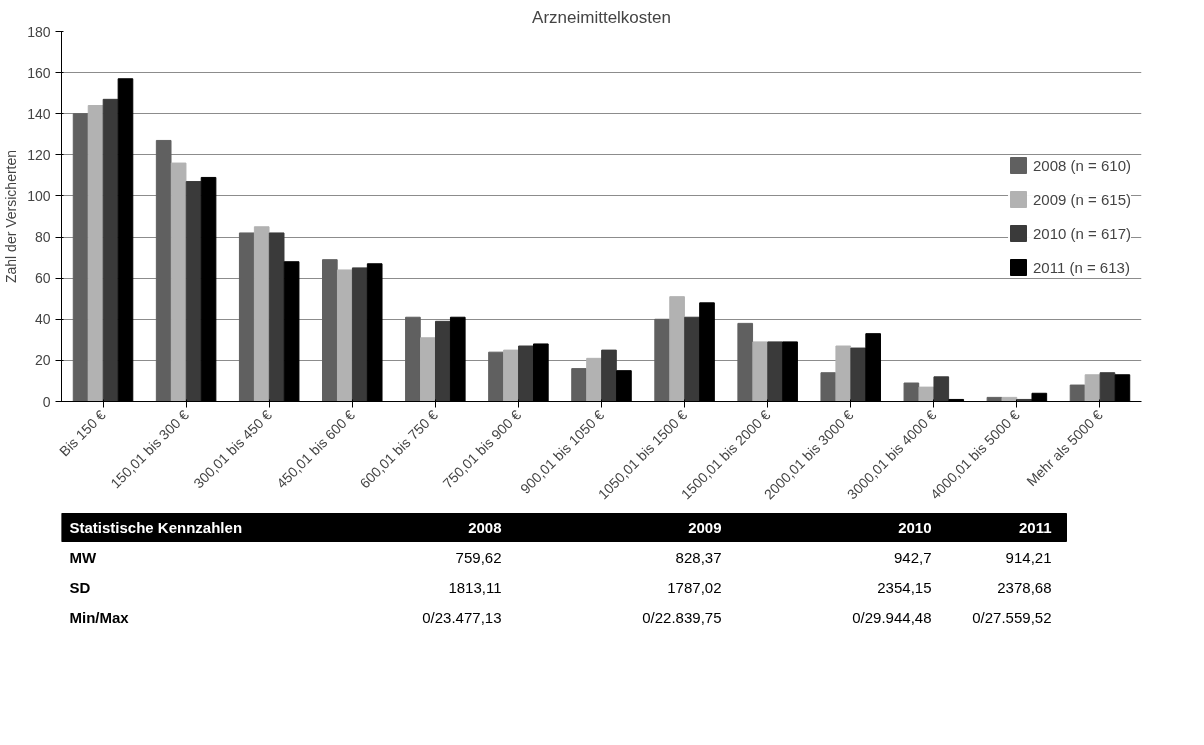 This screenshot has width=1204, height=745. What do you see at coordinates (39, 195) in the screenshot?
I see `y-tick-label: 100` at bounding box center [39, 195].